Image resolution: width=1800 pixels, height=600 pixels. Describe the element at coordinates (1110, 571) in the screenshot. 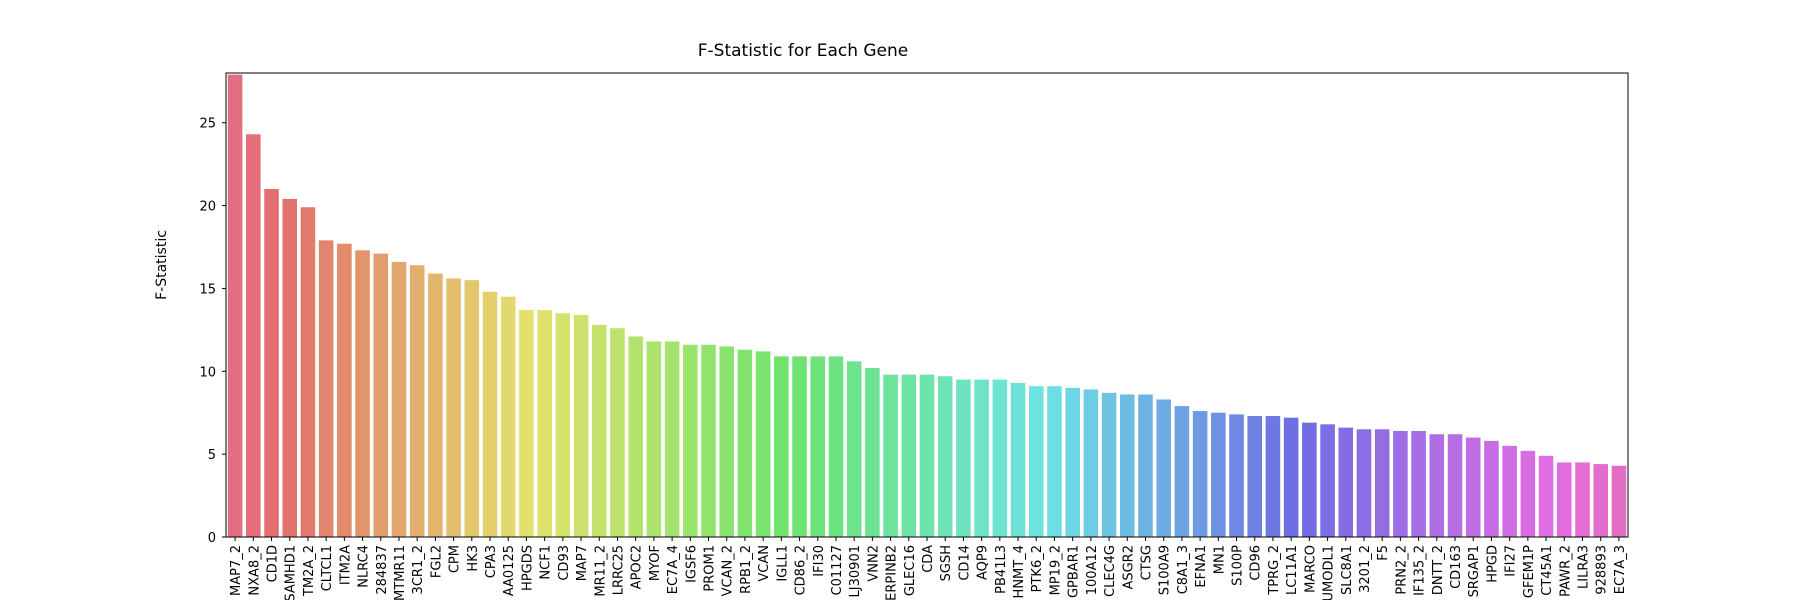

I see `x-tick-label: CLEC4G` at that location.